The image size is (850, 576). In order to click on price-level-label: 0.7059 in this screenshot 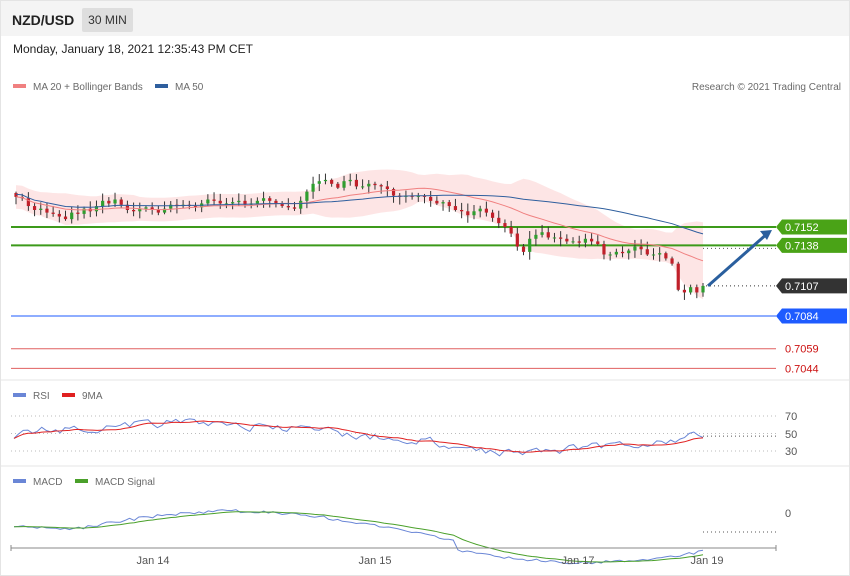, I will do `click(802, 350)`.